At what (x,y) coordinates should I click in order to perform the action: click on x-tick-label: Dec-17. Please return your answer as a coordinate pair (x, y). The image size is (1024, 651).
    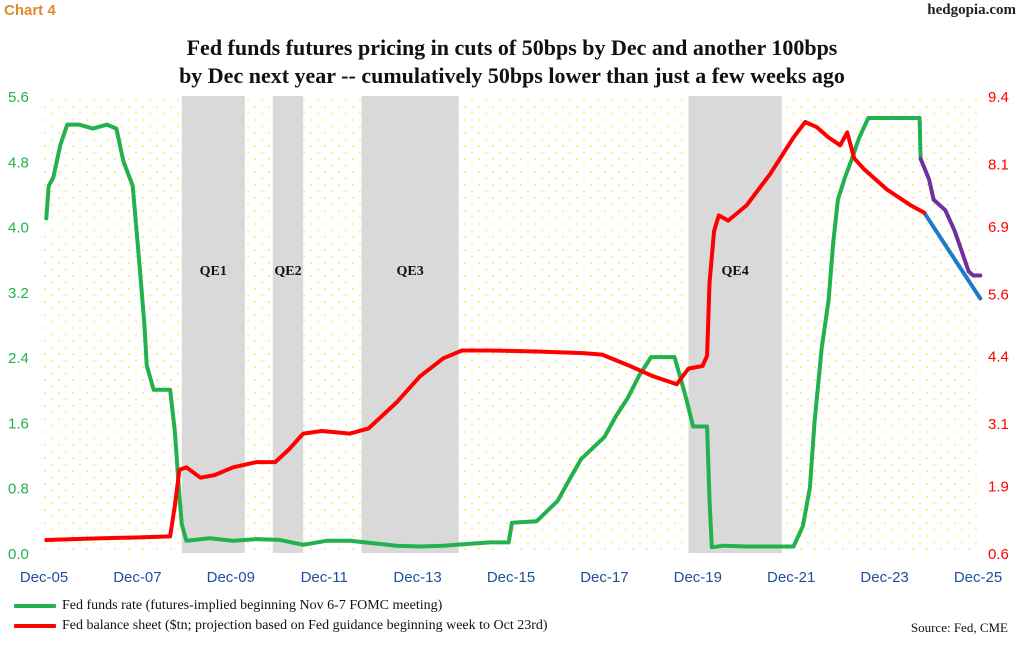
    Looking at the image, I should click on (604, 577).